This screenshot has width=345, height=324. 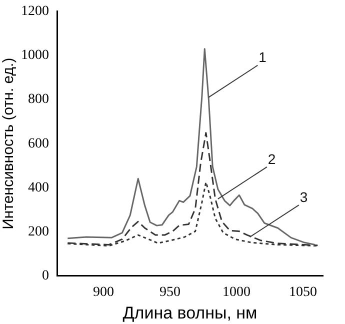 What do you see at coordinates (272, 158) in the screenshot?
I see `annotation: 2` at bounding box center [272, 158].